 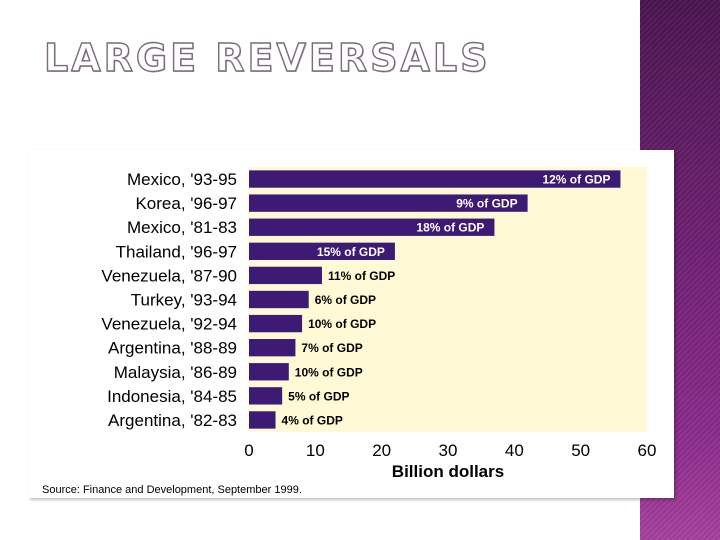 What do you see at coordinates (450, 228) in the screenshot?
I see `bar-label: 18% of GDP` at bounding box center [450, 228].